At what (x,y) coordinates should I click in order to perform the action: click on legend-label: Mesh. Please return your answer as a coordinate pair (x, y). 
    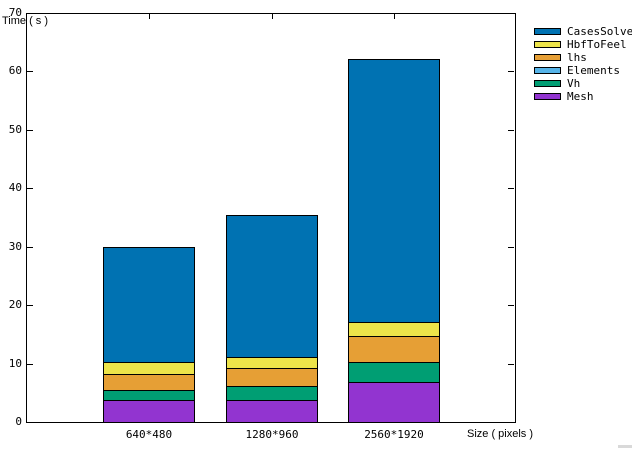
    Looking at the image, I should click on (580, 96).